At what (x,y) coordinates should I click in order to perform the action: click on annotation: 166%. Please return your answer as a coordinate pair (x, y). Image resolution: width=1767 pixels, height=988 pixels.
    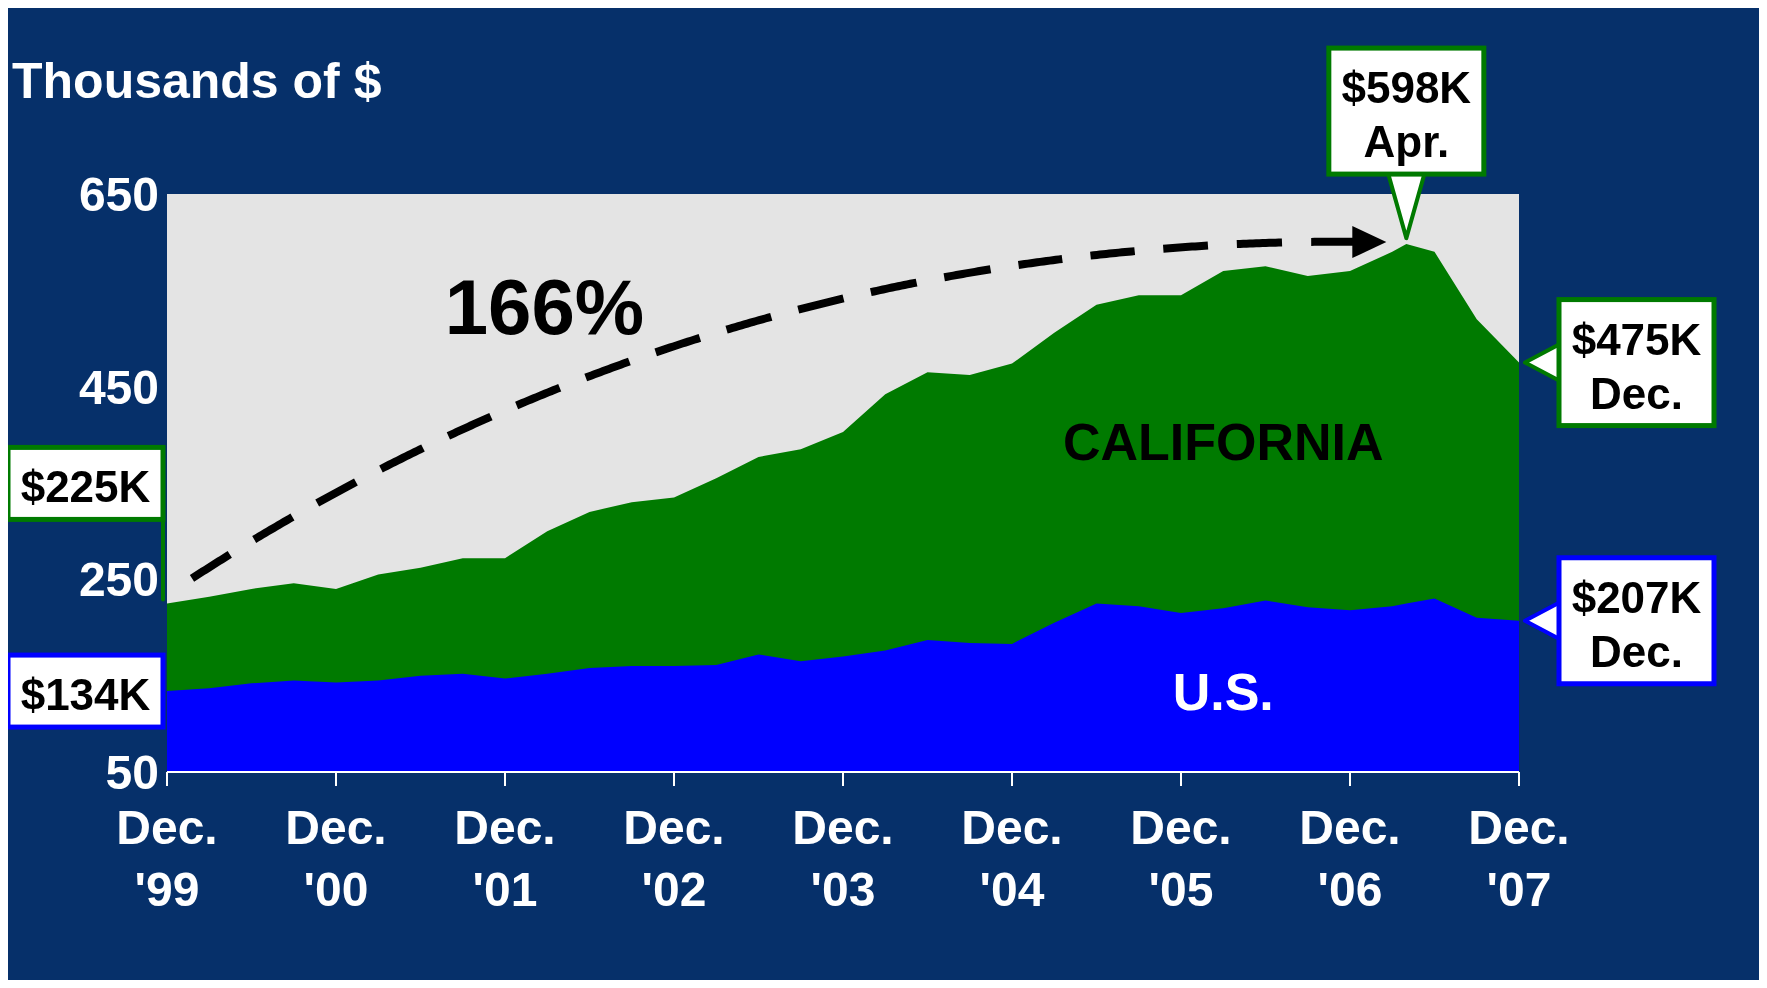
    Looking at the image, I should click on (544, 307).